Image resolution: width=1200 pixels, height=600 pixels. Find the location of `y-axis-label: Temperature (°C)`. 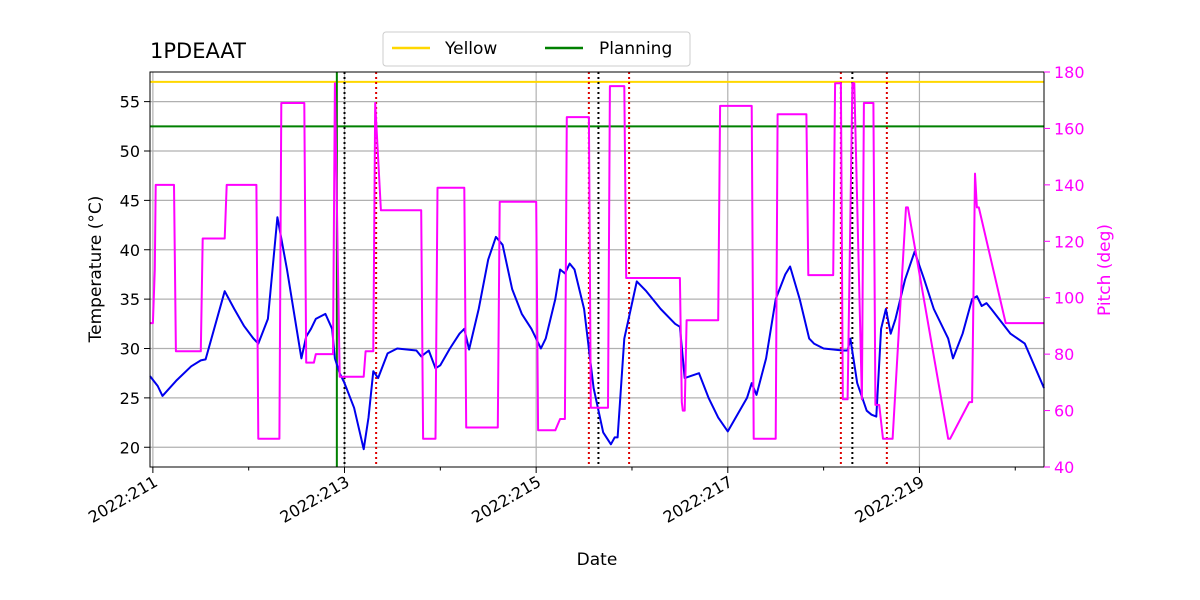

y-axis-label: Temperature (°C) is located at coordinates (96, 270).